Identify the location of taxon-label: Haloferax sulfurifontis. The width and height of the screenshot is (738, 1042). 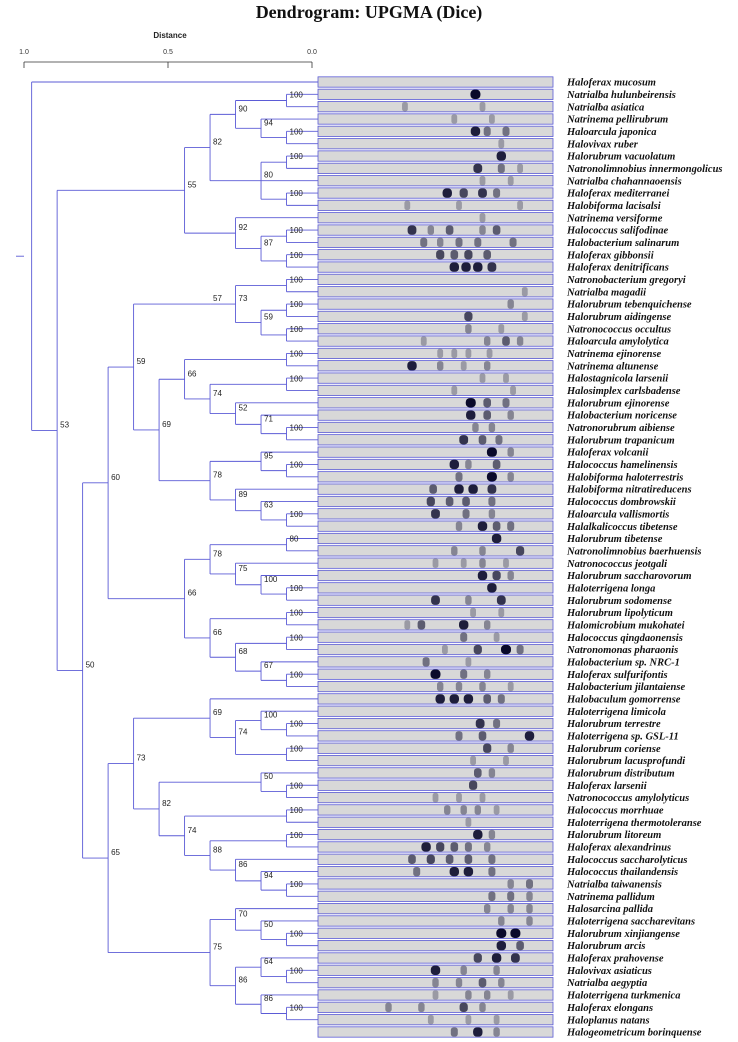
(617, 675).